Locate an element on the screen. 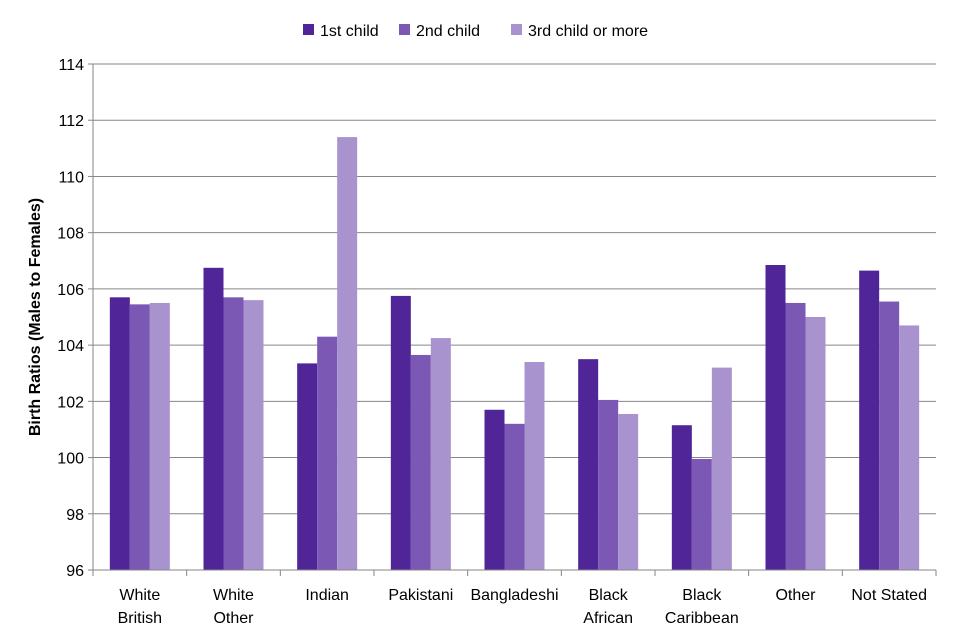 The width and height of the screenshot is (960, 640). y-tick-label: 102 is located at coordinates (70, 402).